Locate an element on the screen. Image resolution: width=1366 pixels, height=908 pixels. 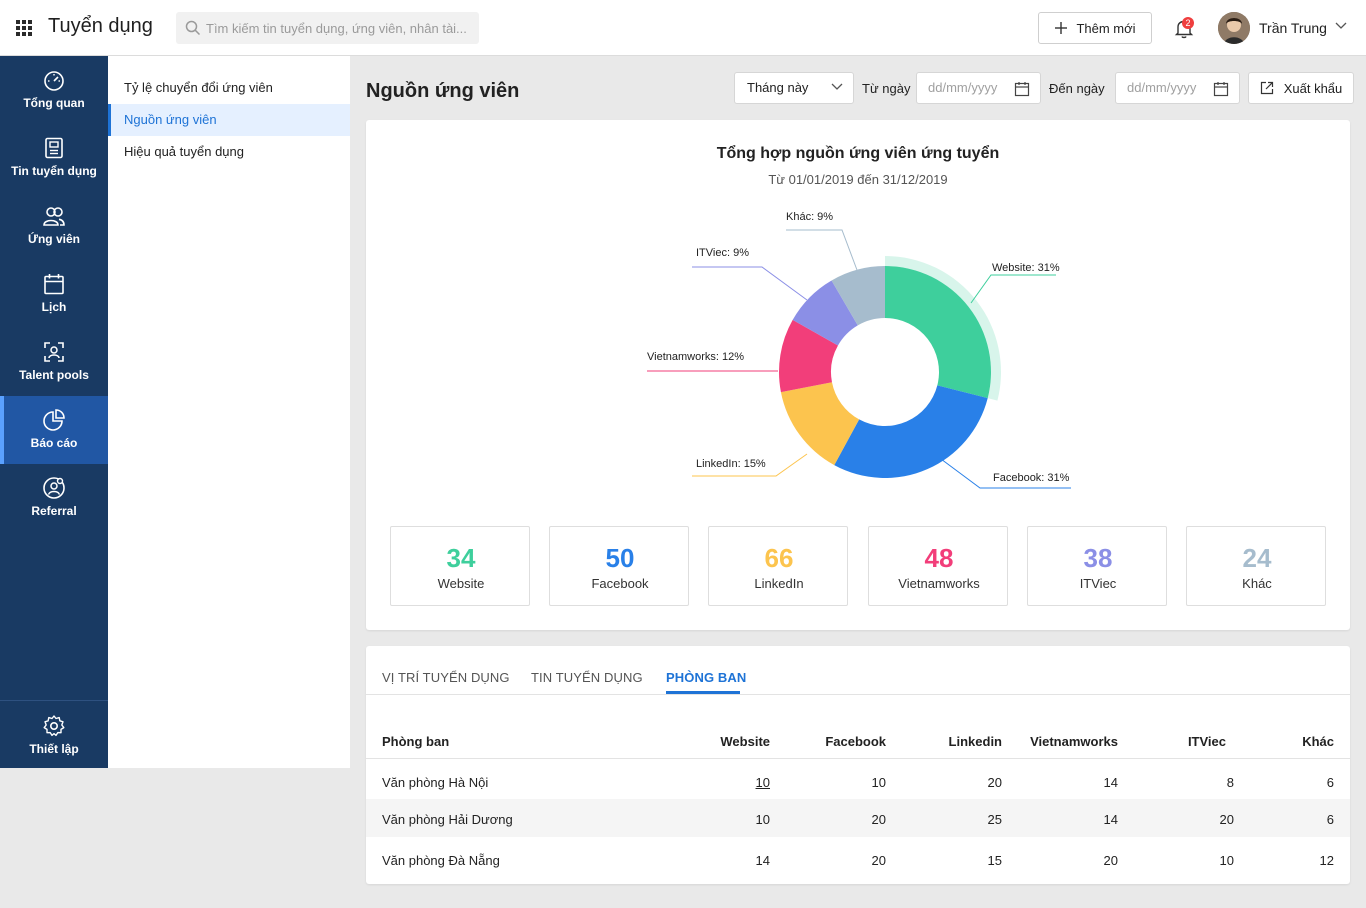
dashboard-icon is located at coordinates (54, 81).